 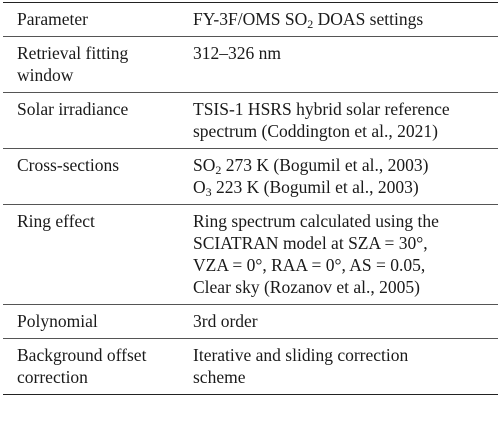 I want to click on table-header-row: Parameter FY-3F/OMS SO2 DOAS settings, so click(x=250, y=19).